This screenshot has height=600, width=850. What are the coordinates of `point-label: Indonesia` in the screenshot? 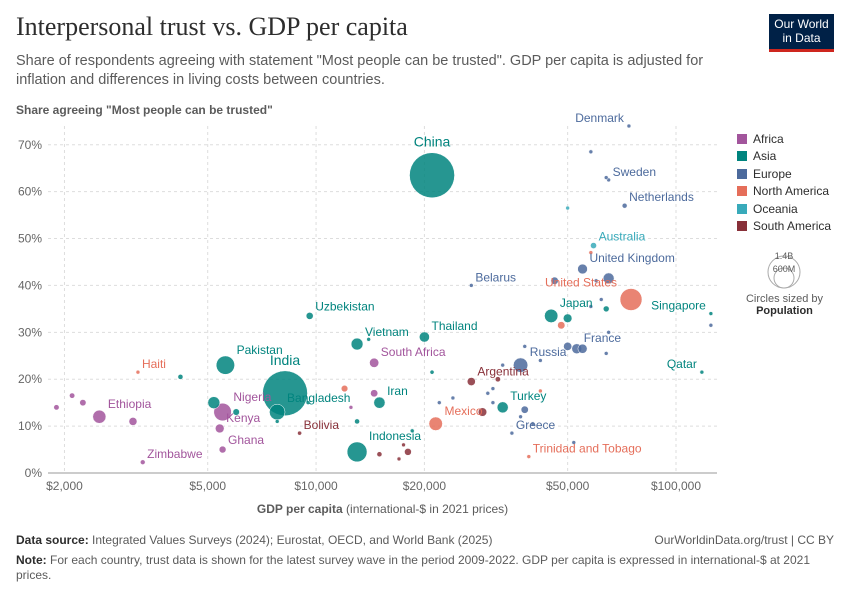 It's located at (395, 436).